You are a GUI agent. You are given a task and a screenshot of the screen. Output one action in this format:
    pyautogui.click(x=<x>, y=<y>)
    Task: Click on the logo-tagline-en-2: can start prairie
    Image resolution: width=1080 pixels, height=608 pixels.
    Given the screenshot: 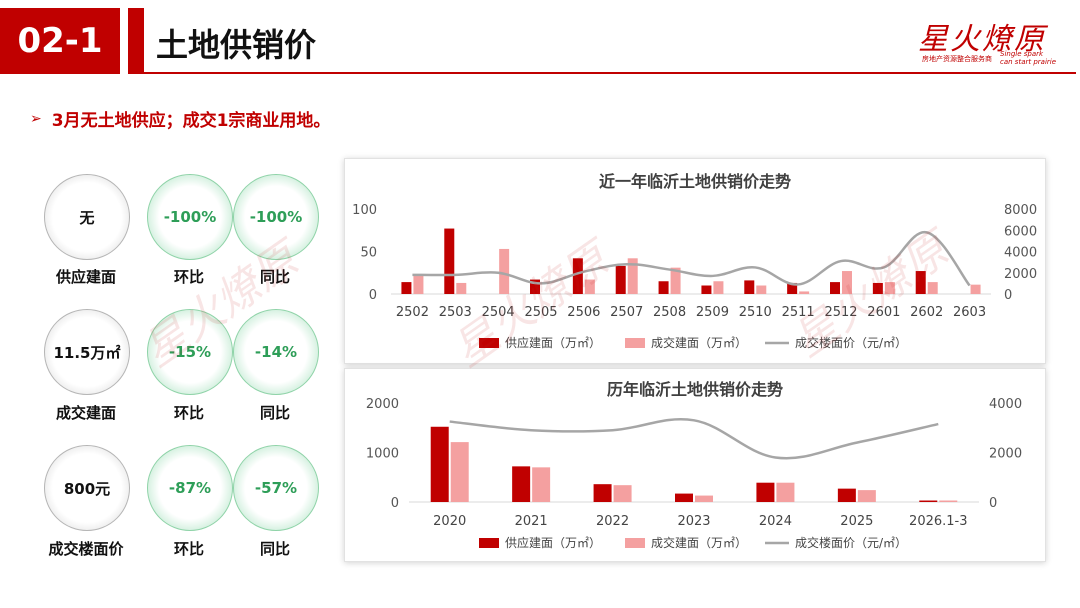 What is the action you would take?
    pyautogui.click(x=1028, y=62)
    